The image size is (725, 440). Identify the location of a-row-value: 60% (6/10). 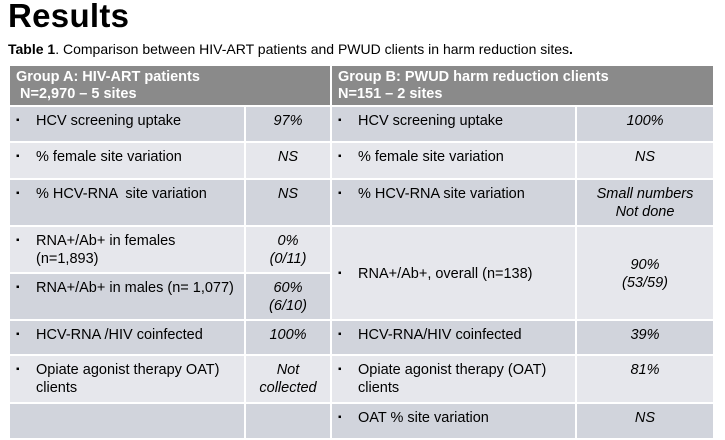
(288, 296).